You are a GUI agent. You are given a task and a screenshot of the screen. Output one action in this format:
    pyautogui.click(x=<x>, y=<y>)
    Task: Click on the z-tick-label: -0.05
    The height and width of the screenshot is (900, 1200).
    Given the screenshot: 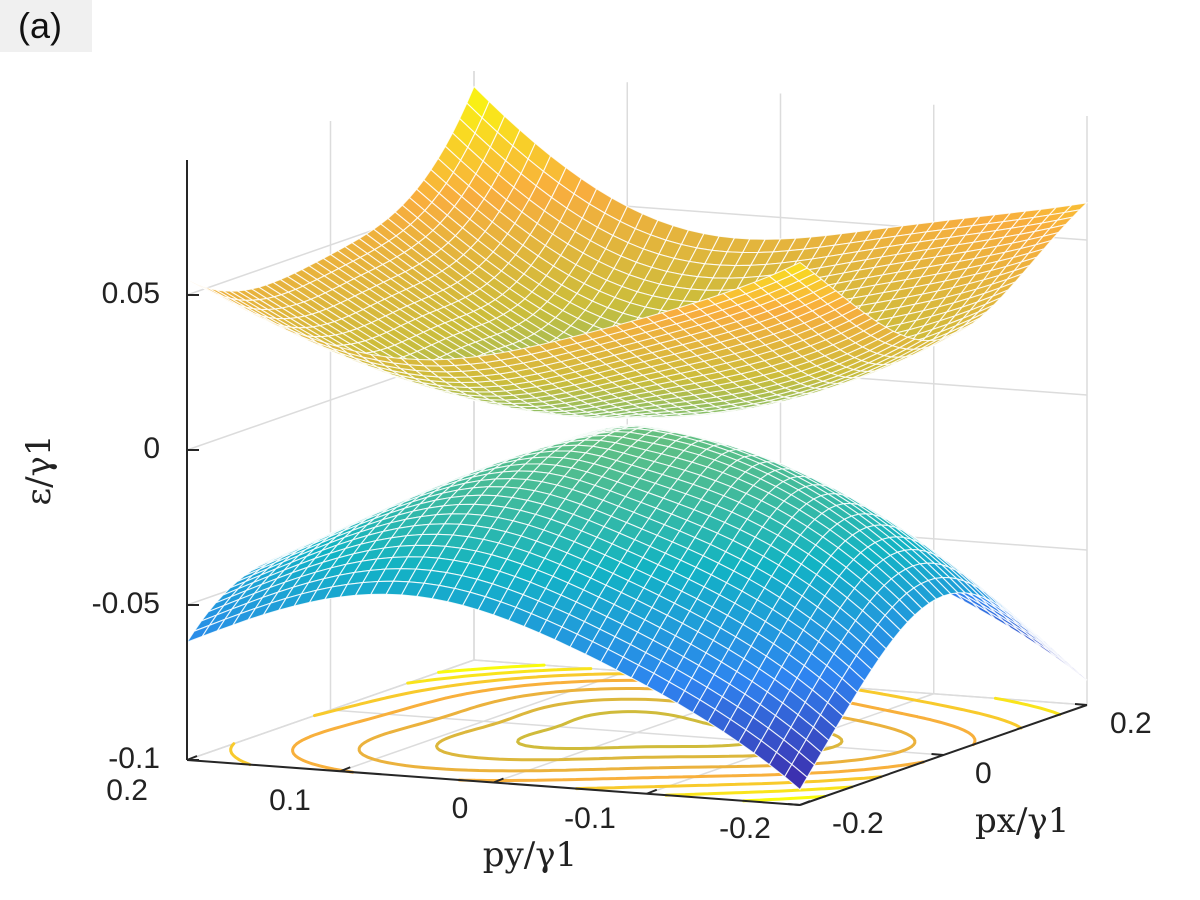 What is the action you would take?
    pyautogui.click(x=126, y=603)
    